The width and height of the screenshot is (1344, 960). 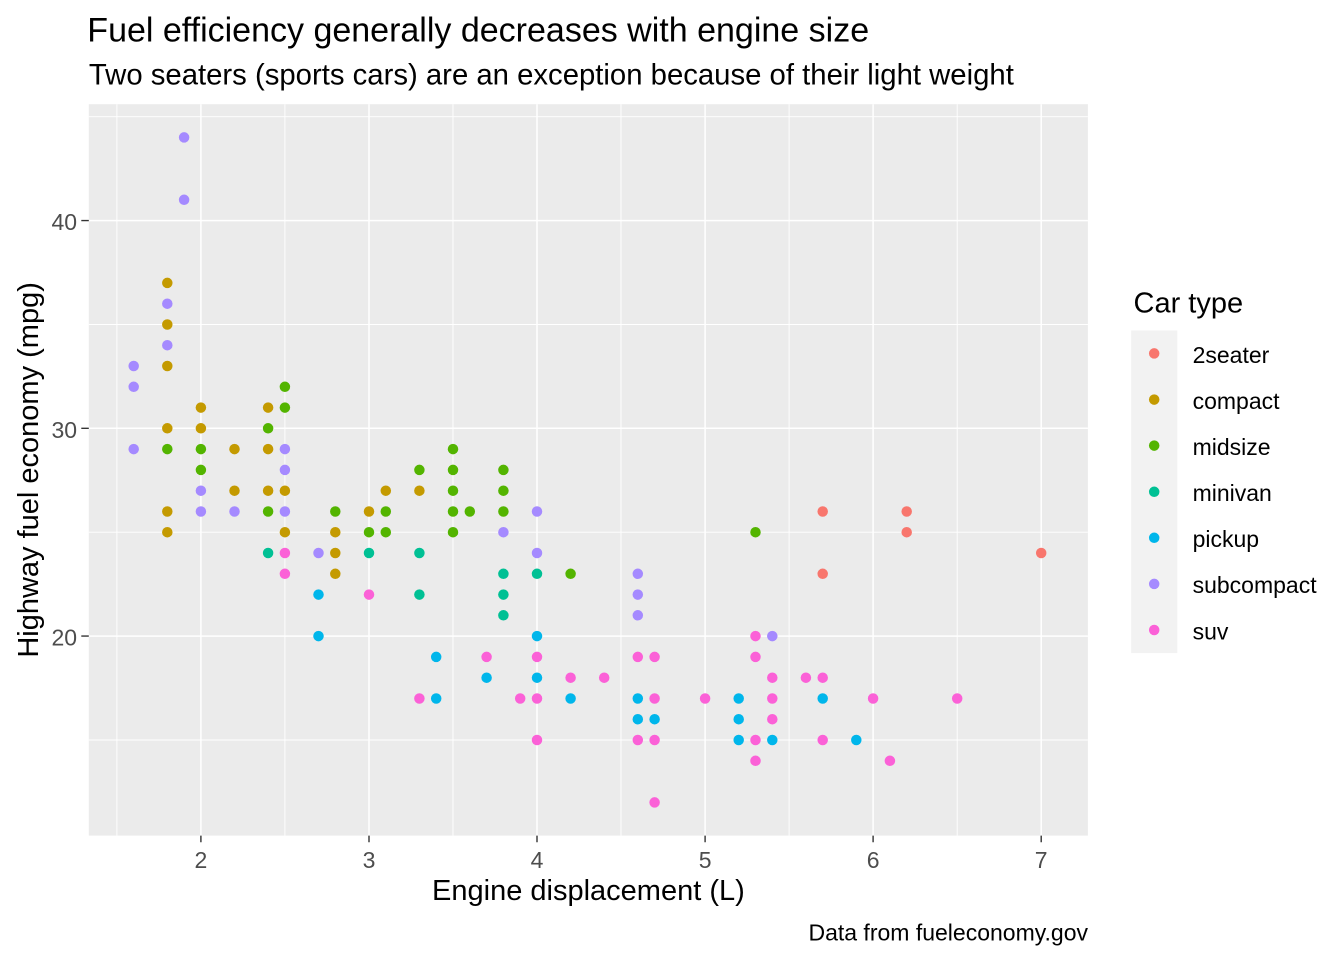 I want to click on svg-text: Data from fueleconomy.gov, so click(x=948, y=933).